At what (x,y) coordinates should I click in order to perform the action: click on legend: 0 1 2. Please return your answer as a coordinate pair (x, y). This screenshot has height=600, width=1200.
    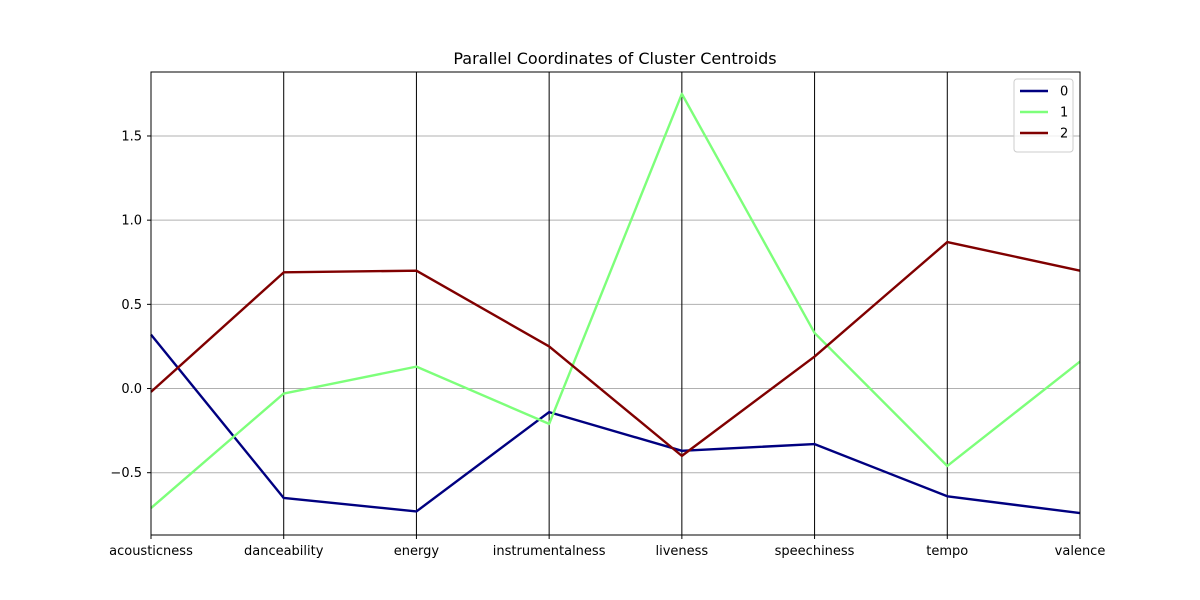
    Looking at the image, I should click on (1043, 115).